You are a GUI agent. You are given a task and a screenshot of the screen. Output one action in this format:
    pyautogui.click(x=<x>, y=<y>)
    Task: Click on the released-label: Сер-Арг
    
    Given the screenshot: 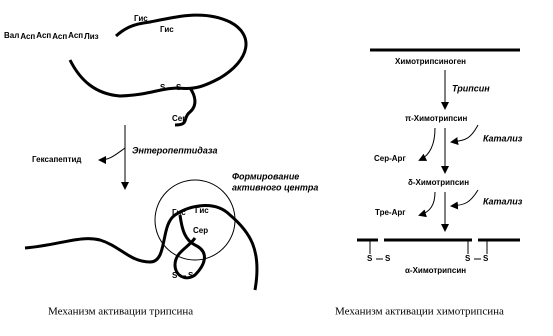 What is the action you would take?
    pyautogui.click(x=390, y=158)
    